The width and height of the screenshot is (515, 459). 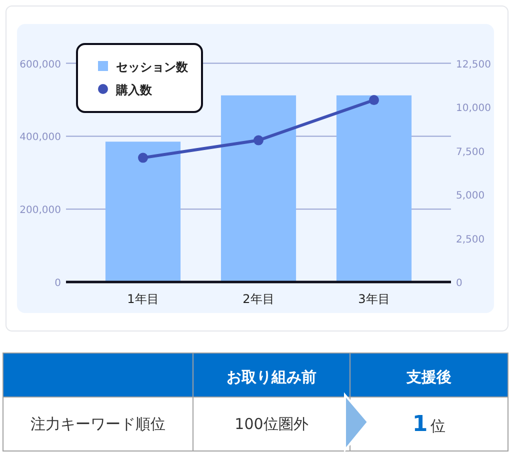 I want to click on text: お取り組み前, so click(x=271, y=377).